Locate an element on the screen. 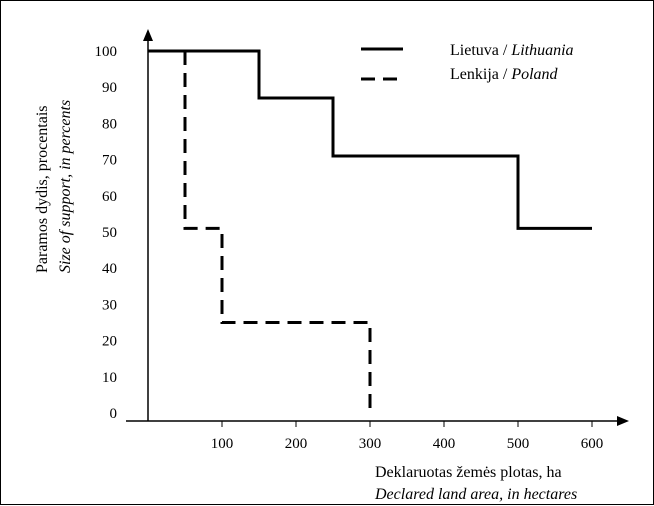  y-axis-label-line1: Paramos dydis, procentais is located at coordinates (42, 189).